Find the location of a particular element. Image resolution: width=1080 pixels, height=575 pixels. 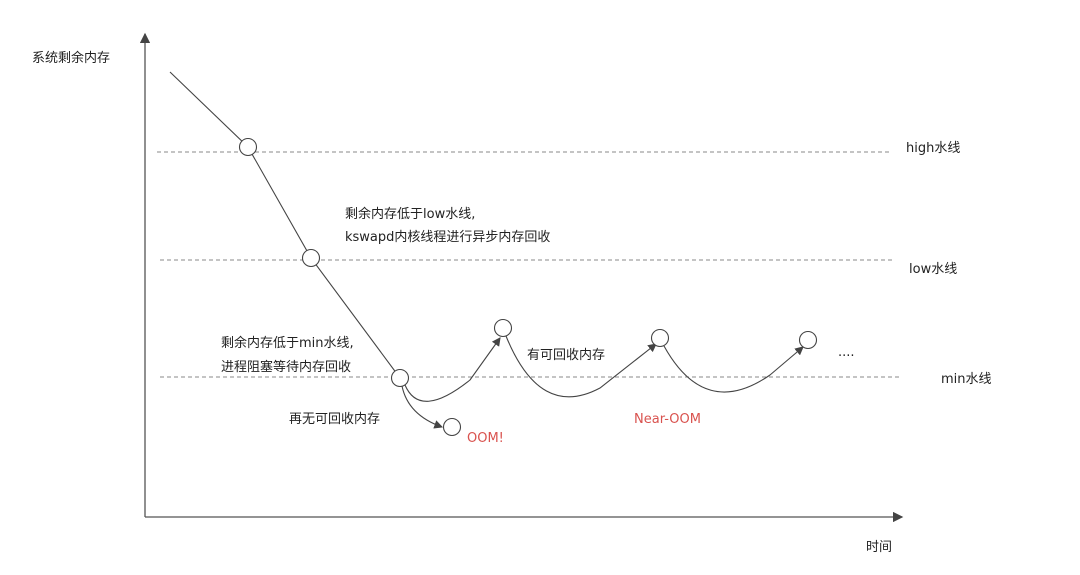

min-crossing-node is located at coordinates (400, 378).